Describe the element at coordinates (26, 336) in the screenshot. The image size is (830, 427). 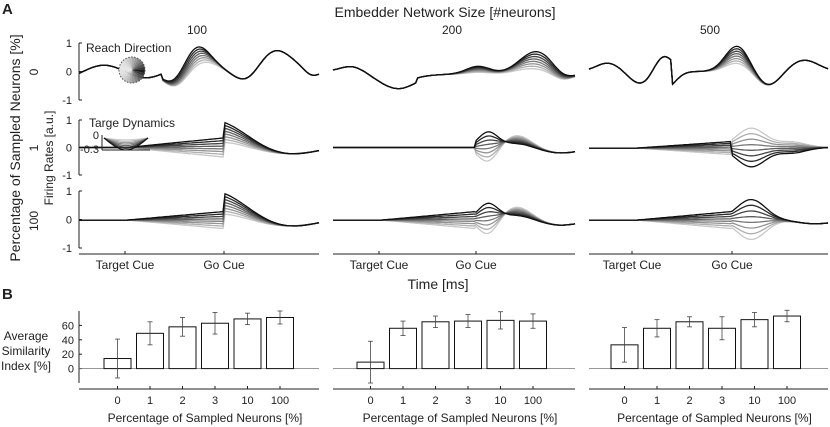
I see `similarity-label-1: Average` at that location.